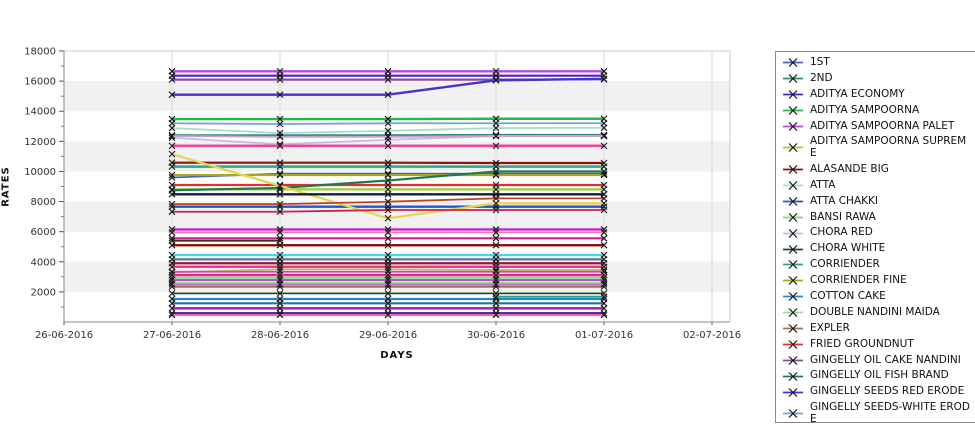 This screenshot has height=429, width=975. What do you see at coordinates (40, 52) in the screenshot?
I see `y-tick-label: 18000` at bounding box center [40, 52].